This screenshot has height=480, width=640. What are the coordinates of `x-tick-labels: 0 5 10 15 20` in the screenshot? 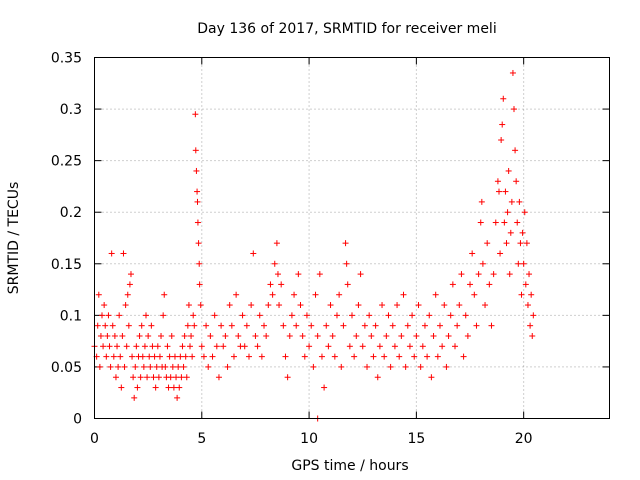 It's located at (311, 439).